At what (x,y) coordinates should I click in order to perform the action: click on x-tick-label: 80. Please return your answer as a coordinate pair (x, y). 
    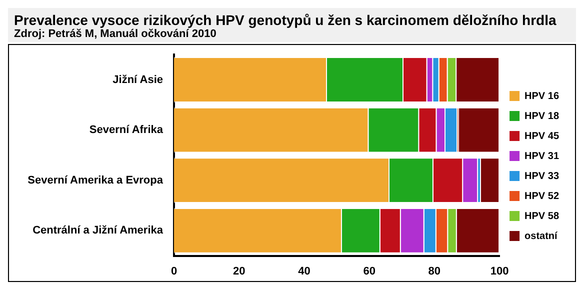
    Looking at the image, I should click on (434, 271).